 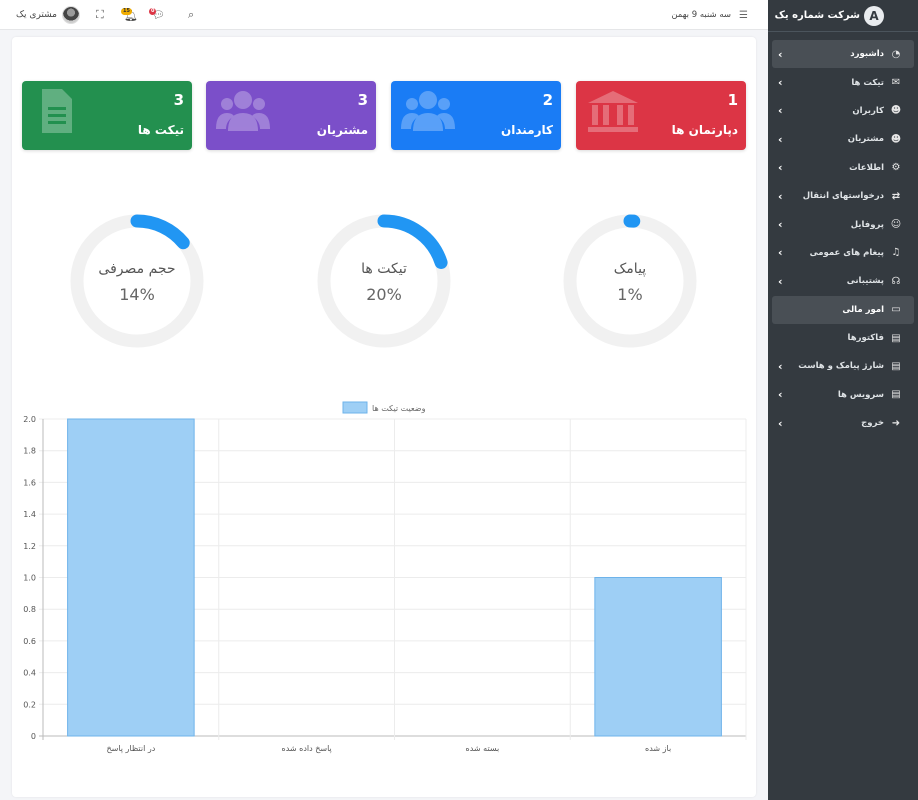 What do you see at coordinates (896, 366) in the screenshot?
I see `file-icon: ▤` at bounding box center [896, 366].